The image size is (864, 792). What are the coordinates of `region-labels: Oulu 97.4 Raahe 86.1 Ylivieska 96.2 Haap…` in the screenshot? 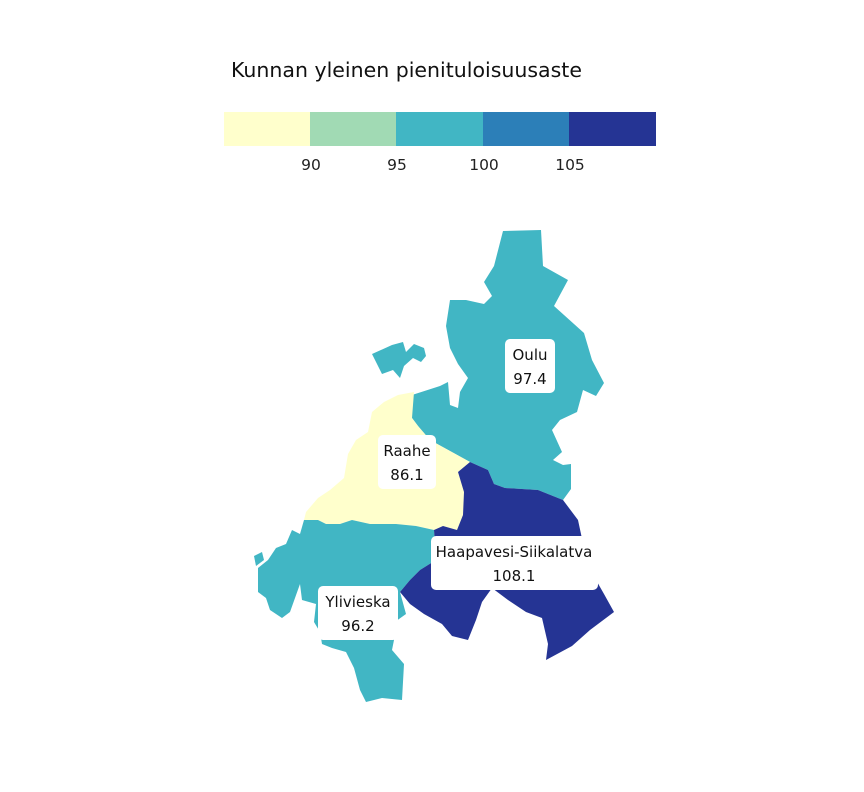 It's located at (458, 489).